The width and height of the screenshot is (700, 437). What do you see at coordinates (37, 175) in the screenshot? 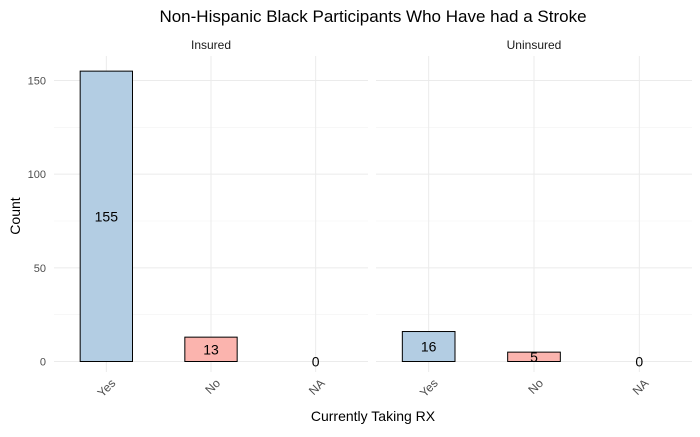
I see `y-tick-label: 100` at bounding box center [37, 175].